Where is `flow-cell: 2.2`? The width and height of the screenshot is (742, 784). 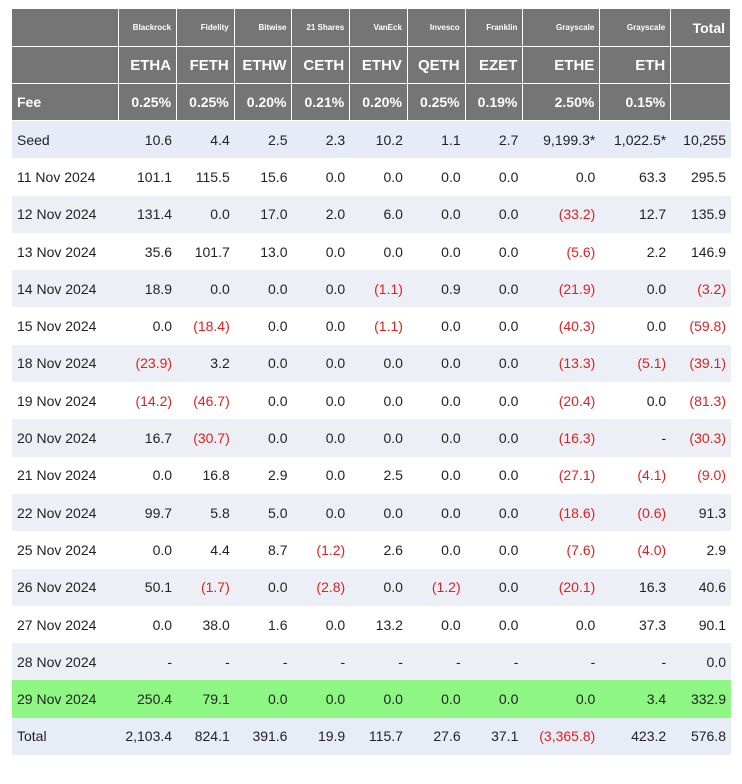 flow-cell: 2.2 is located at coordinates (636, 251).